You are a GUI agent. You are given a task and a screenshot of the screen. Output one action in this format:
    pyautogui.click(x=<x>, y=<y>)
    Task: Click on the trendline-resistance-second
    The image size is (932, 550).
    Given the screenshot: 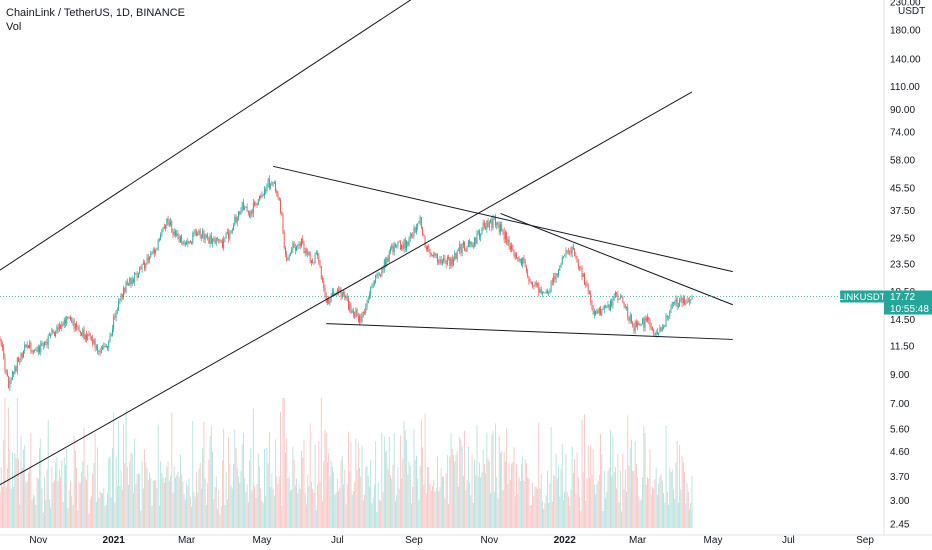 What is the action you would take?
    pyautogui.click(x=616, y=259)
    